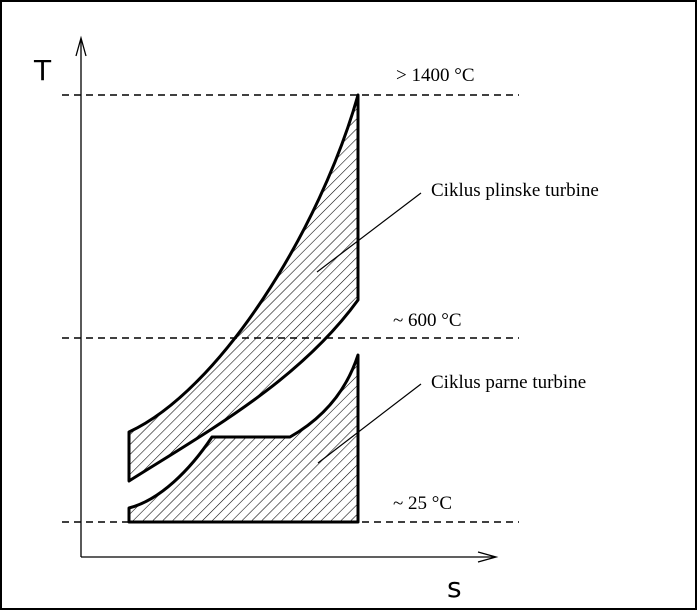 The height and width of the screenshot is (610, 697). What do you see at coordinates (81, 46) in the screenshot?
I see `y-axis-arrow` at bounding box center [81, 46].